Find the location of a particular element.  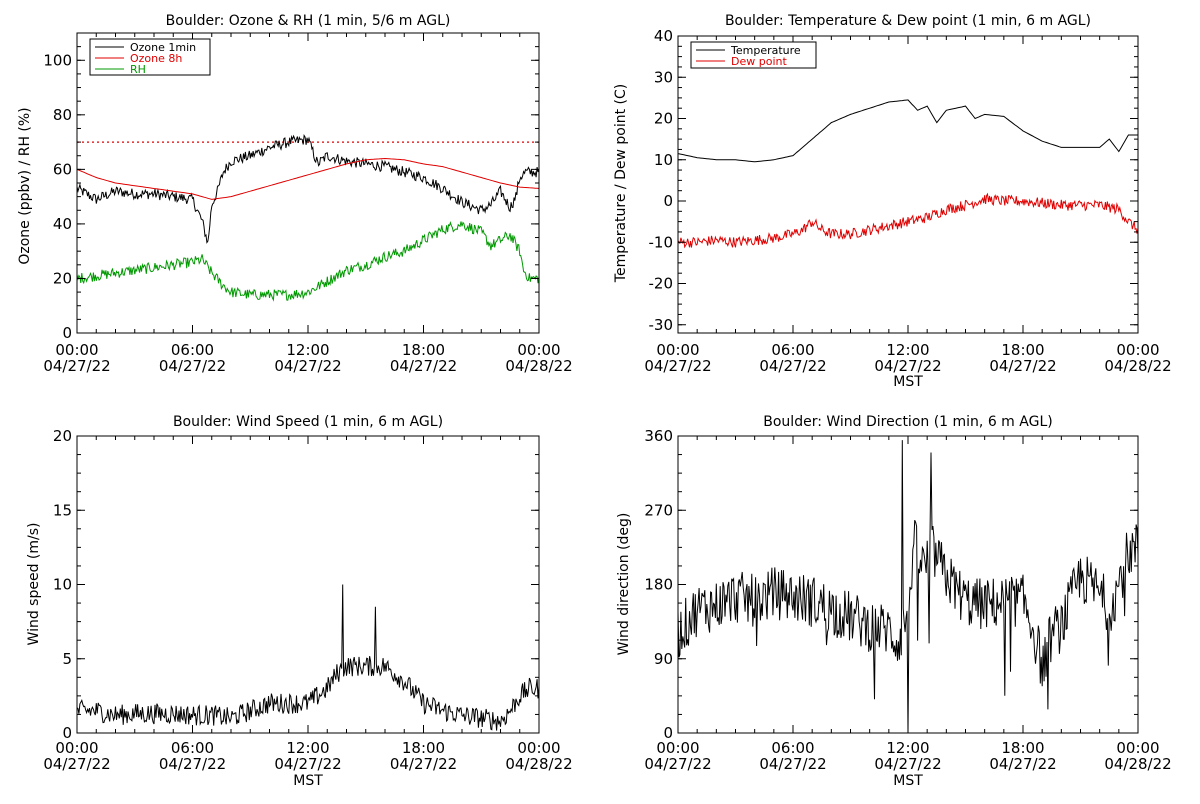

series-line-rh is located at coordinates (308, 261).